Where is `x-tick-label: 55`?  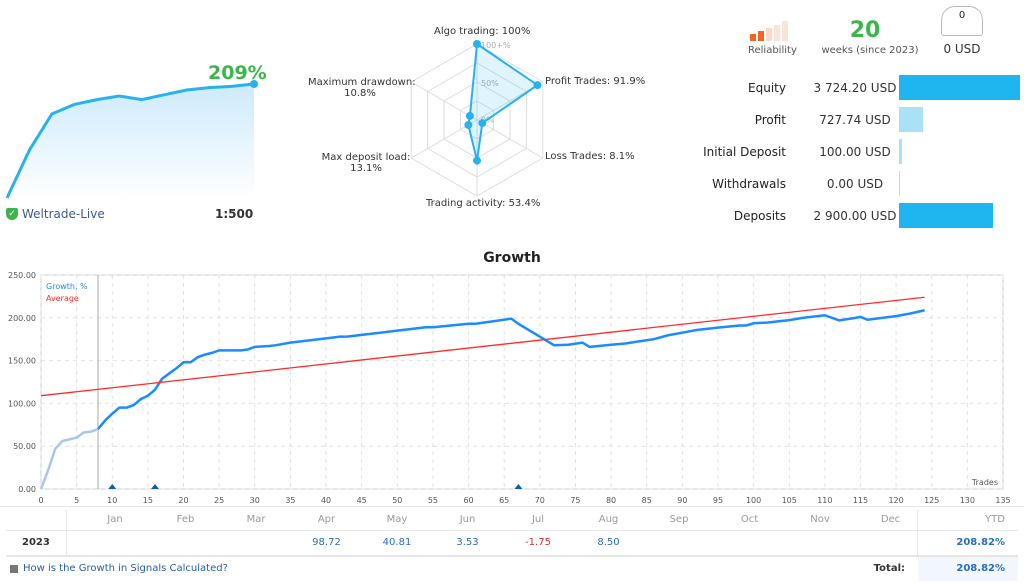 x-tick-label: 55 is located at coordinates (433, 500).